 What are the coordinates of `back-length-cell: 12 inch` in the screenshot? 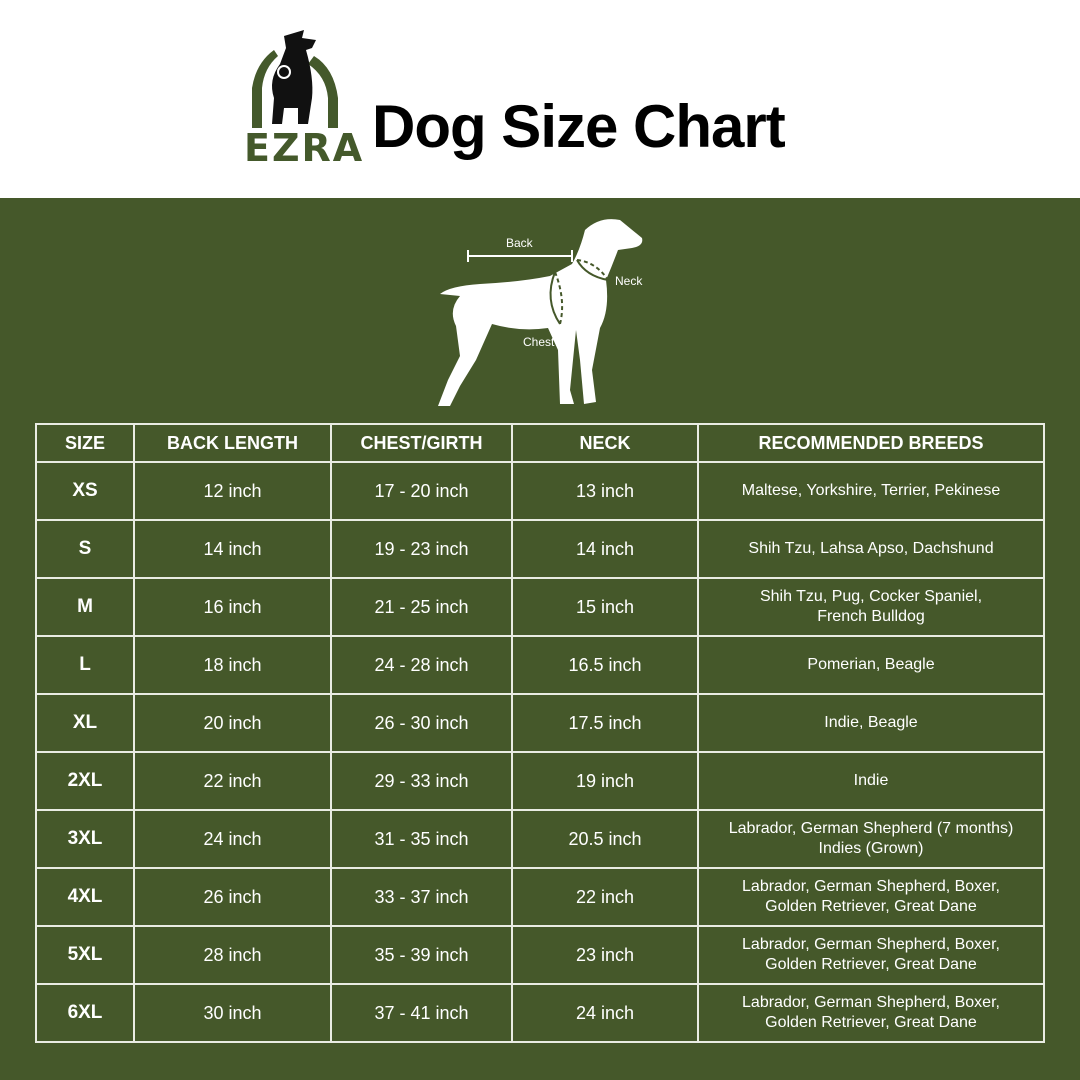 It's located at (232, 491).